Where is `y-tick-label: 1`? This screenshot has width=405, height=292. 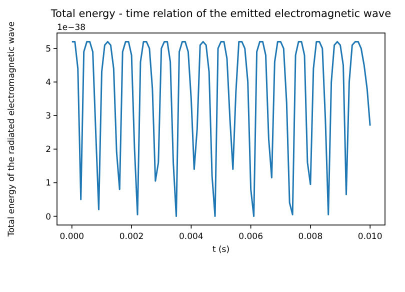
y-tick-label: 1 is located at coordinates (48, 183).